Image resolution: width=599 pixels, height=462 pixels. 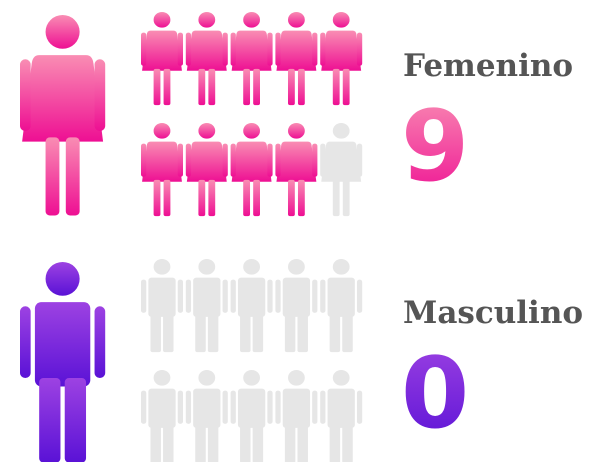 What do you see at coordinates (493, 313) in the screenshot?
I see `category-label: Masculino` at bounding box center [493, 313].